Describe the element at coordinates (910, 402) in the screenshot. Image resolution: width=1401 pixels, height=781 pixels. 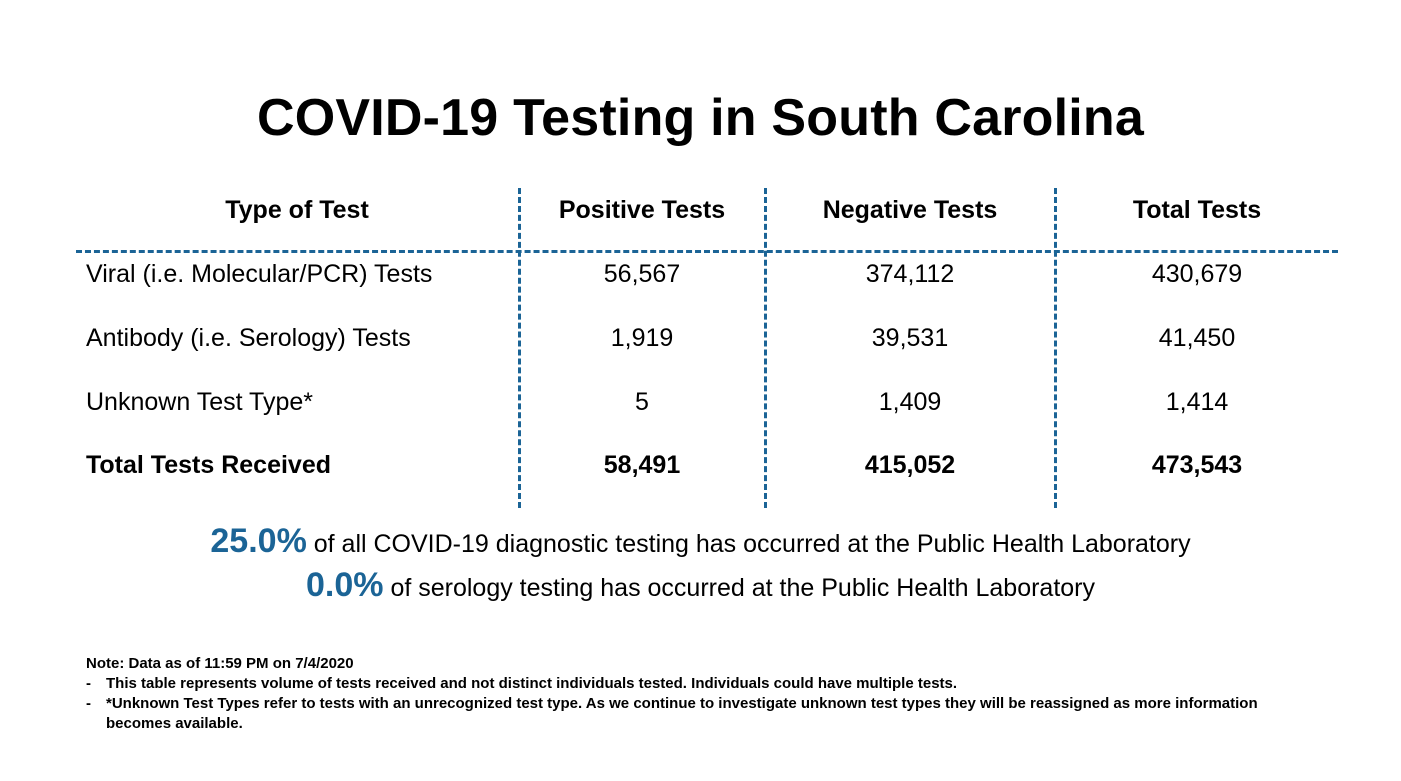
I see `row-unknown-negative: 1,409` at that location.